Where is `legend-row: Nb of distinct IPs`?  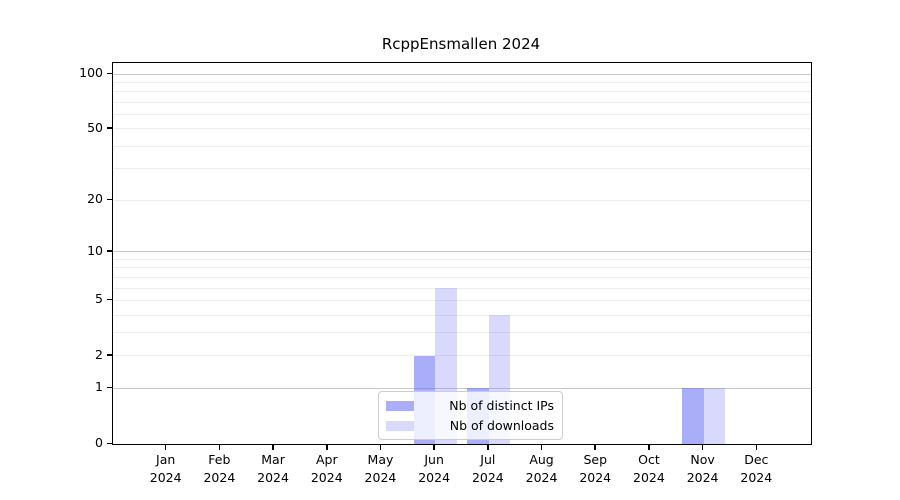 legend-row: Nb of distinct IPs is located at coordinates (470, 405).